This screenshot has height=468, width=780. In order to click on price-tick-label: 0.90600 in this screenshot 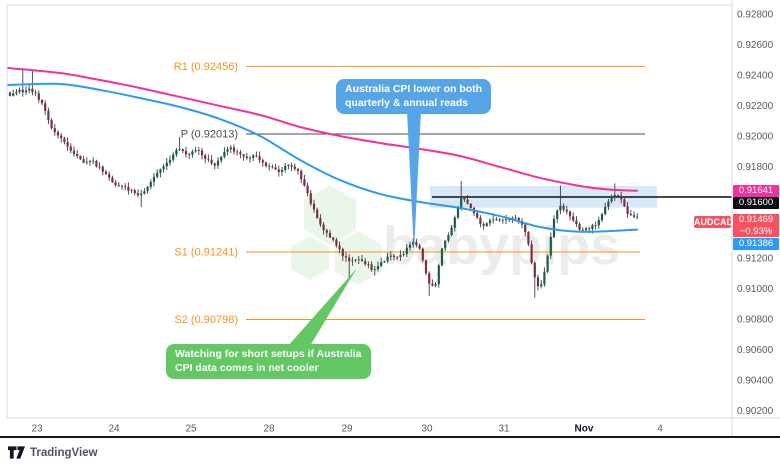, I will do `click(755, 350)`.